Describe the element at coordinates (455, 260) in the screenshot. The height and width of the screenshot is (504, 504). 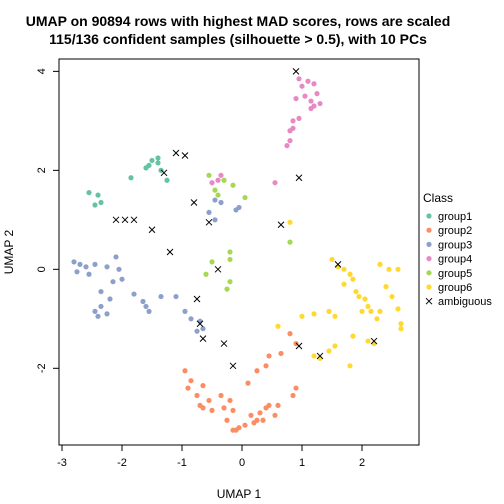
I see `legend-label-group4: group4` at that location.